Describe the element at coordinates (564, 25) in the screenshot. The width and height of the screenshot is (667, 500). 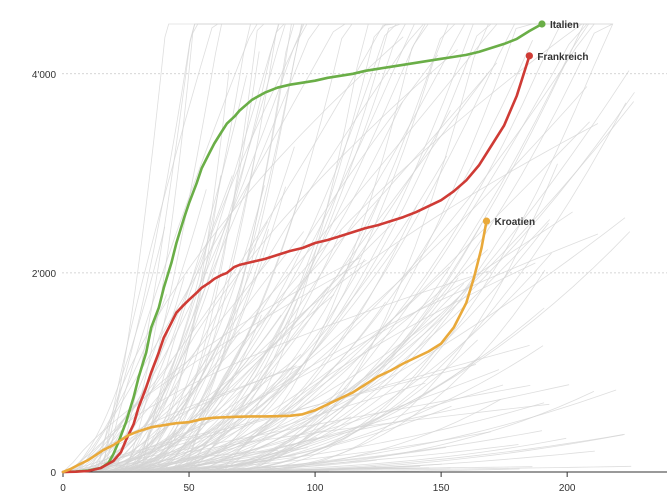
I see `series-label-italien: Italien` at that location.